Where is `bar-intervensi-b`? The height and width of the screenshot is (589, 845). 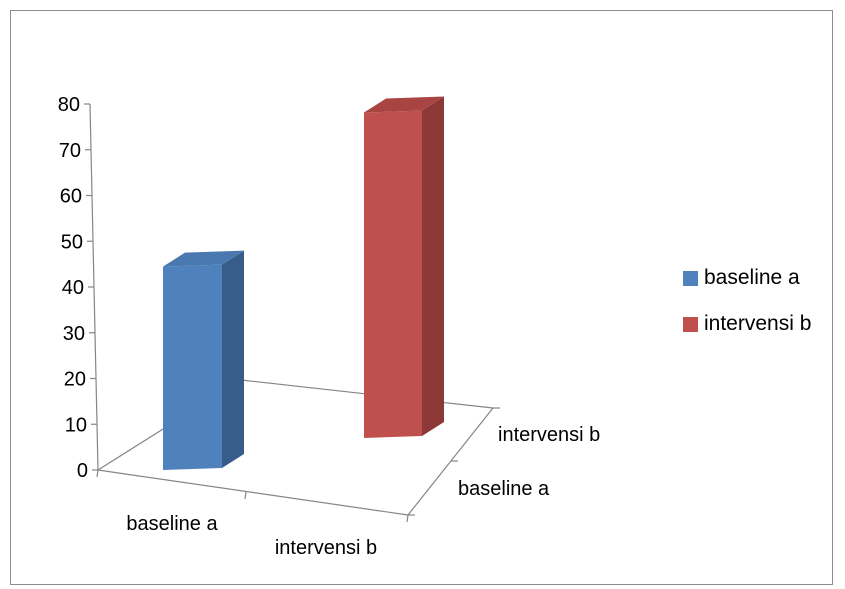
bar-intervensi-b is located at coordinates (404, 267).